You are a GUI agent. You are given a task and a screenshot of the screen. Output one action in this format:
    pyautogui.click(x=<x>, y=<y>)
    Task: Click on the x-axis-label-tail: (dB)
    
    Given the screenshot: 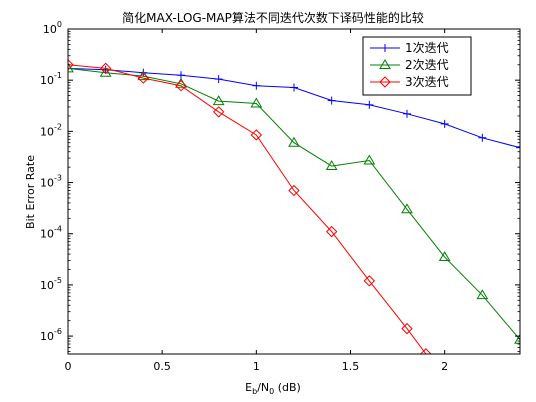 What is the action you would take?
    pyautogui.click(x=287, y=387)
    